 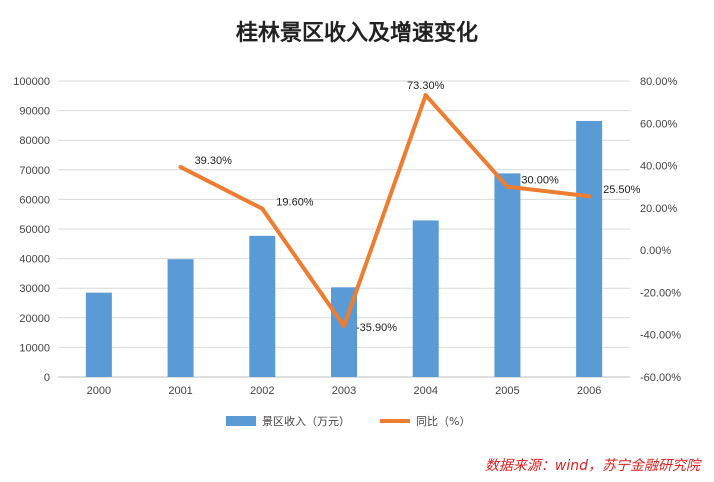 I want to click on y-left-tick-label: 100000, so click(x=31, y=82).